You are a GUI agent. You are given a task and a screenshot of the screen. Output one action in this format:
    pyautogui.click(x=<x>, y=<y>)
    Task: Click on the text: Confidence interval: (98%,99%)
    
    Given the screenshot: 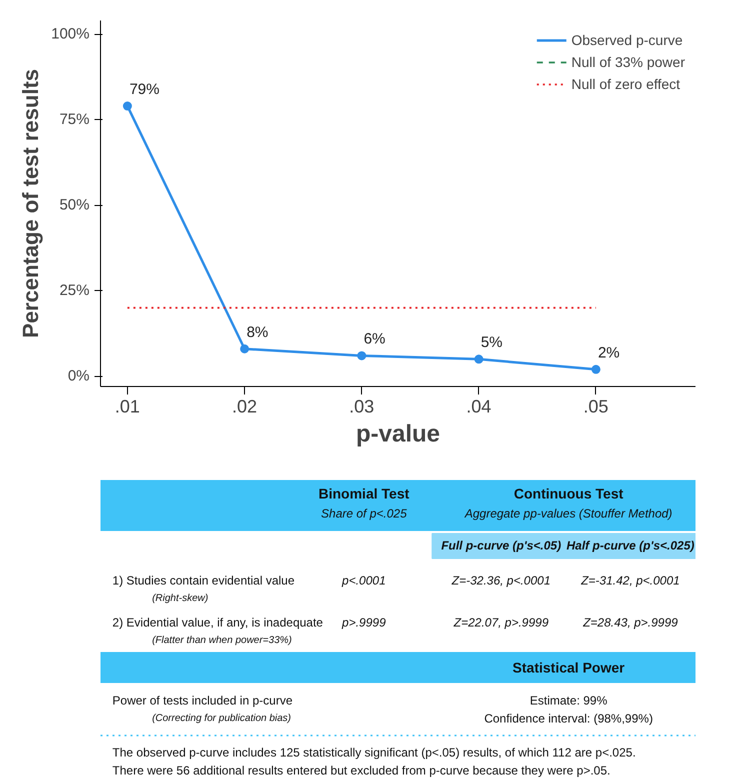 What is the action you would take?
    pyautogui.click(x=568, y=719)
    